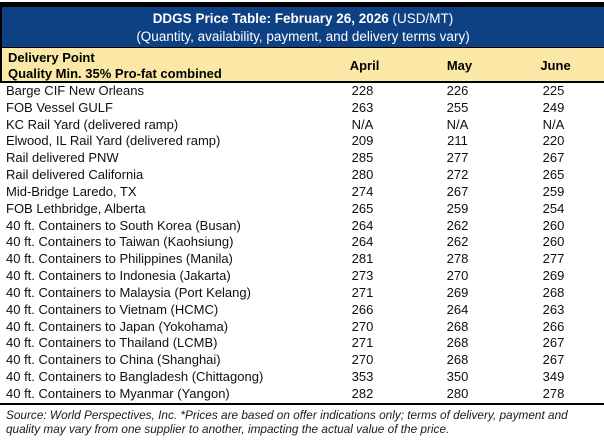  I want to click on table-title-unit: (USD/MT), so click(421, 18).